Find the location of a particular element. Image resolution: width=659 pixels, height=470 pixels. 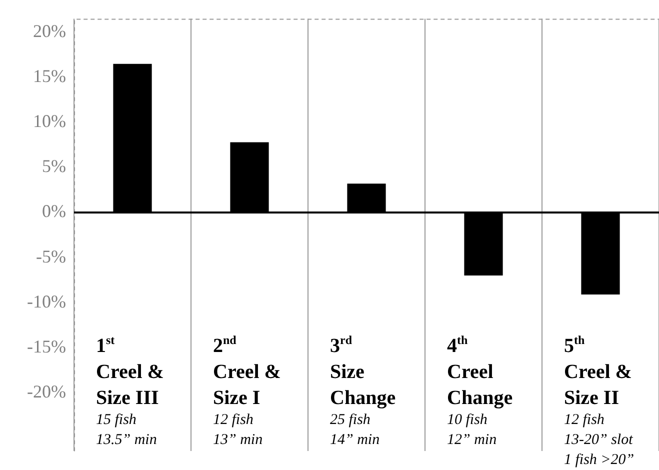

y-tick-label: 5% is located at coordinates (54, 166).